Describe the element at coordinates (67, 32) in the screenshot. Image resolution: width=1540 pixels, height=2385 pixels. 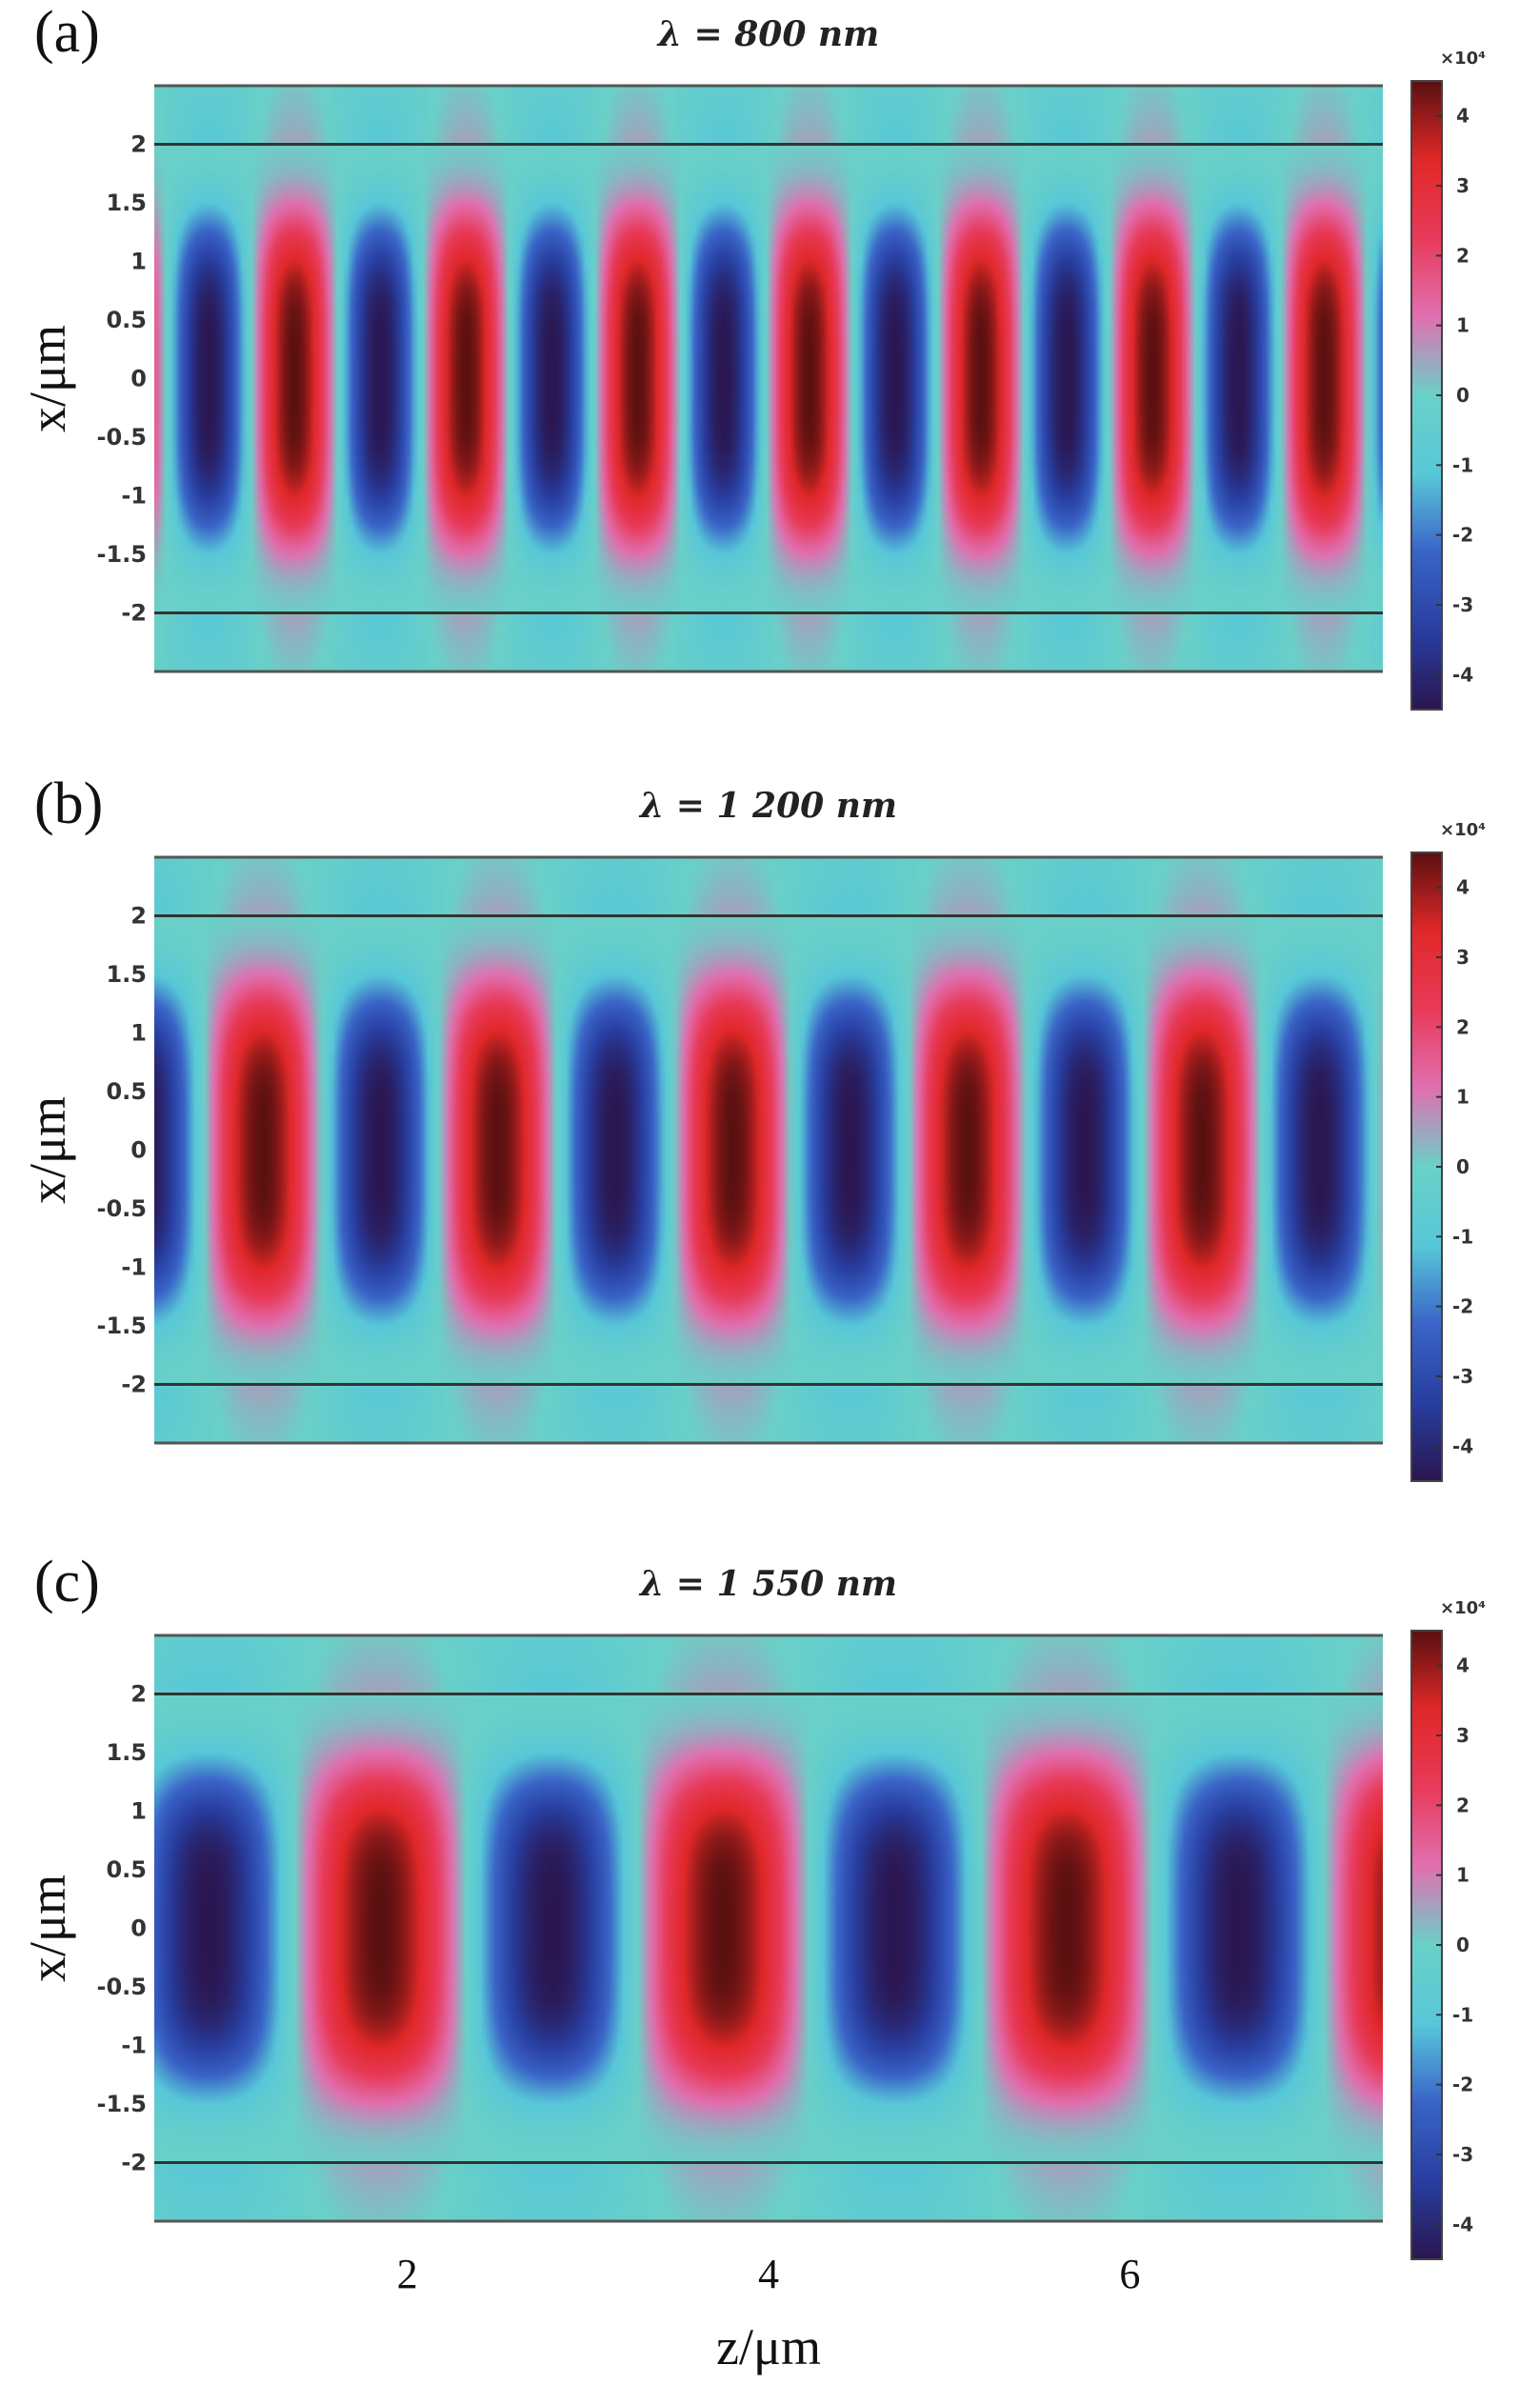
I see `panel-label: (a)` at that location.